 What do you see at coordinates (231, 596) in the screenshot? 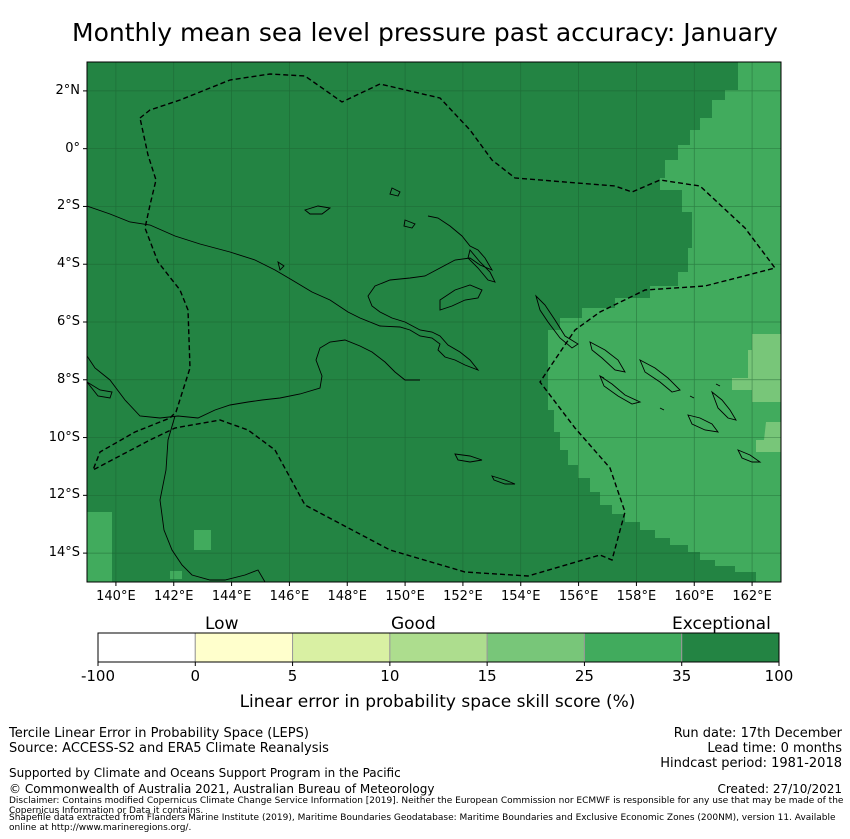
I see `lon-tick-label: 144°E` at bounding box center [231, 596].